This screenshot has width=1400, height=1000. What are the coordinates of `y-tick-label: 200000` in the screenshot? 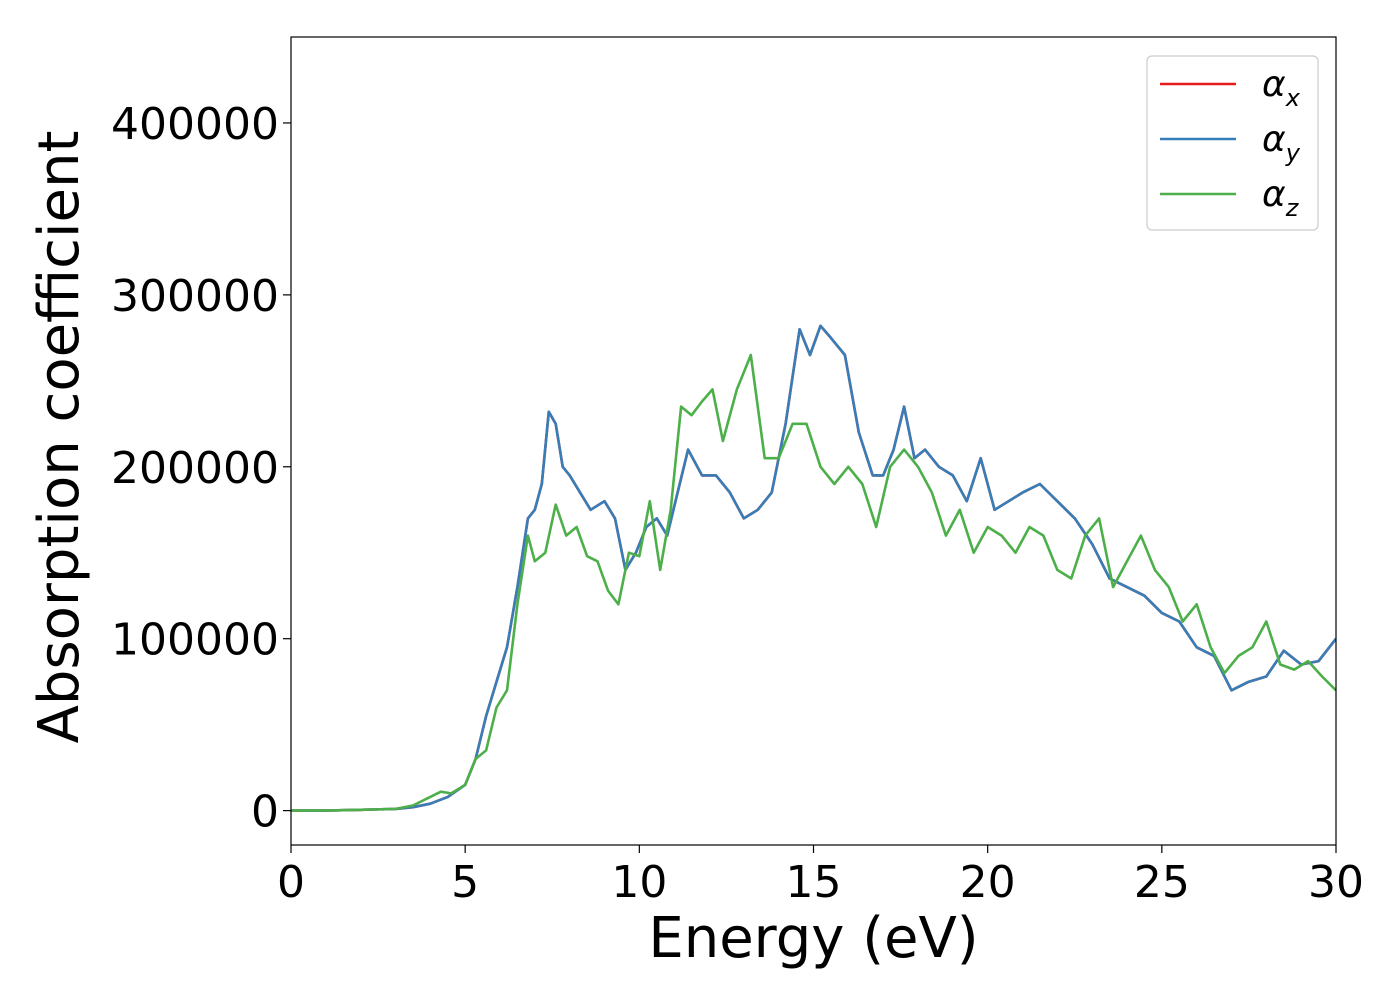 It's located at (195, 468).